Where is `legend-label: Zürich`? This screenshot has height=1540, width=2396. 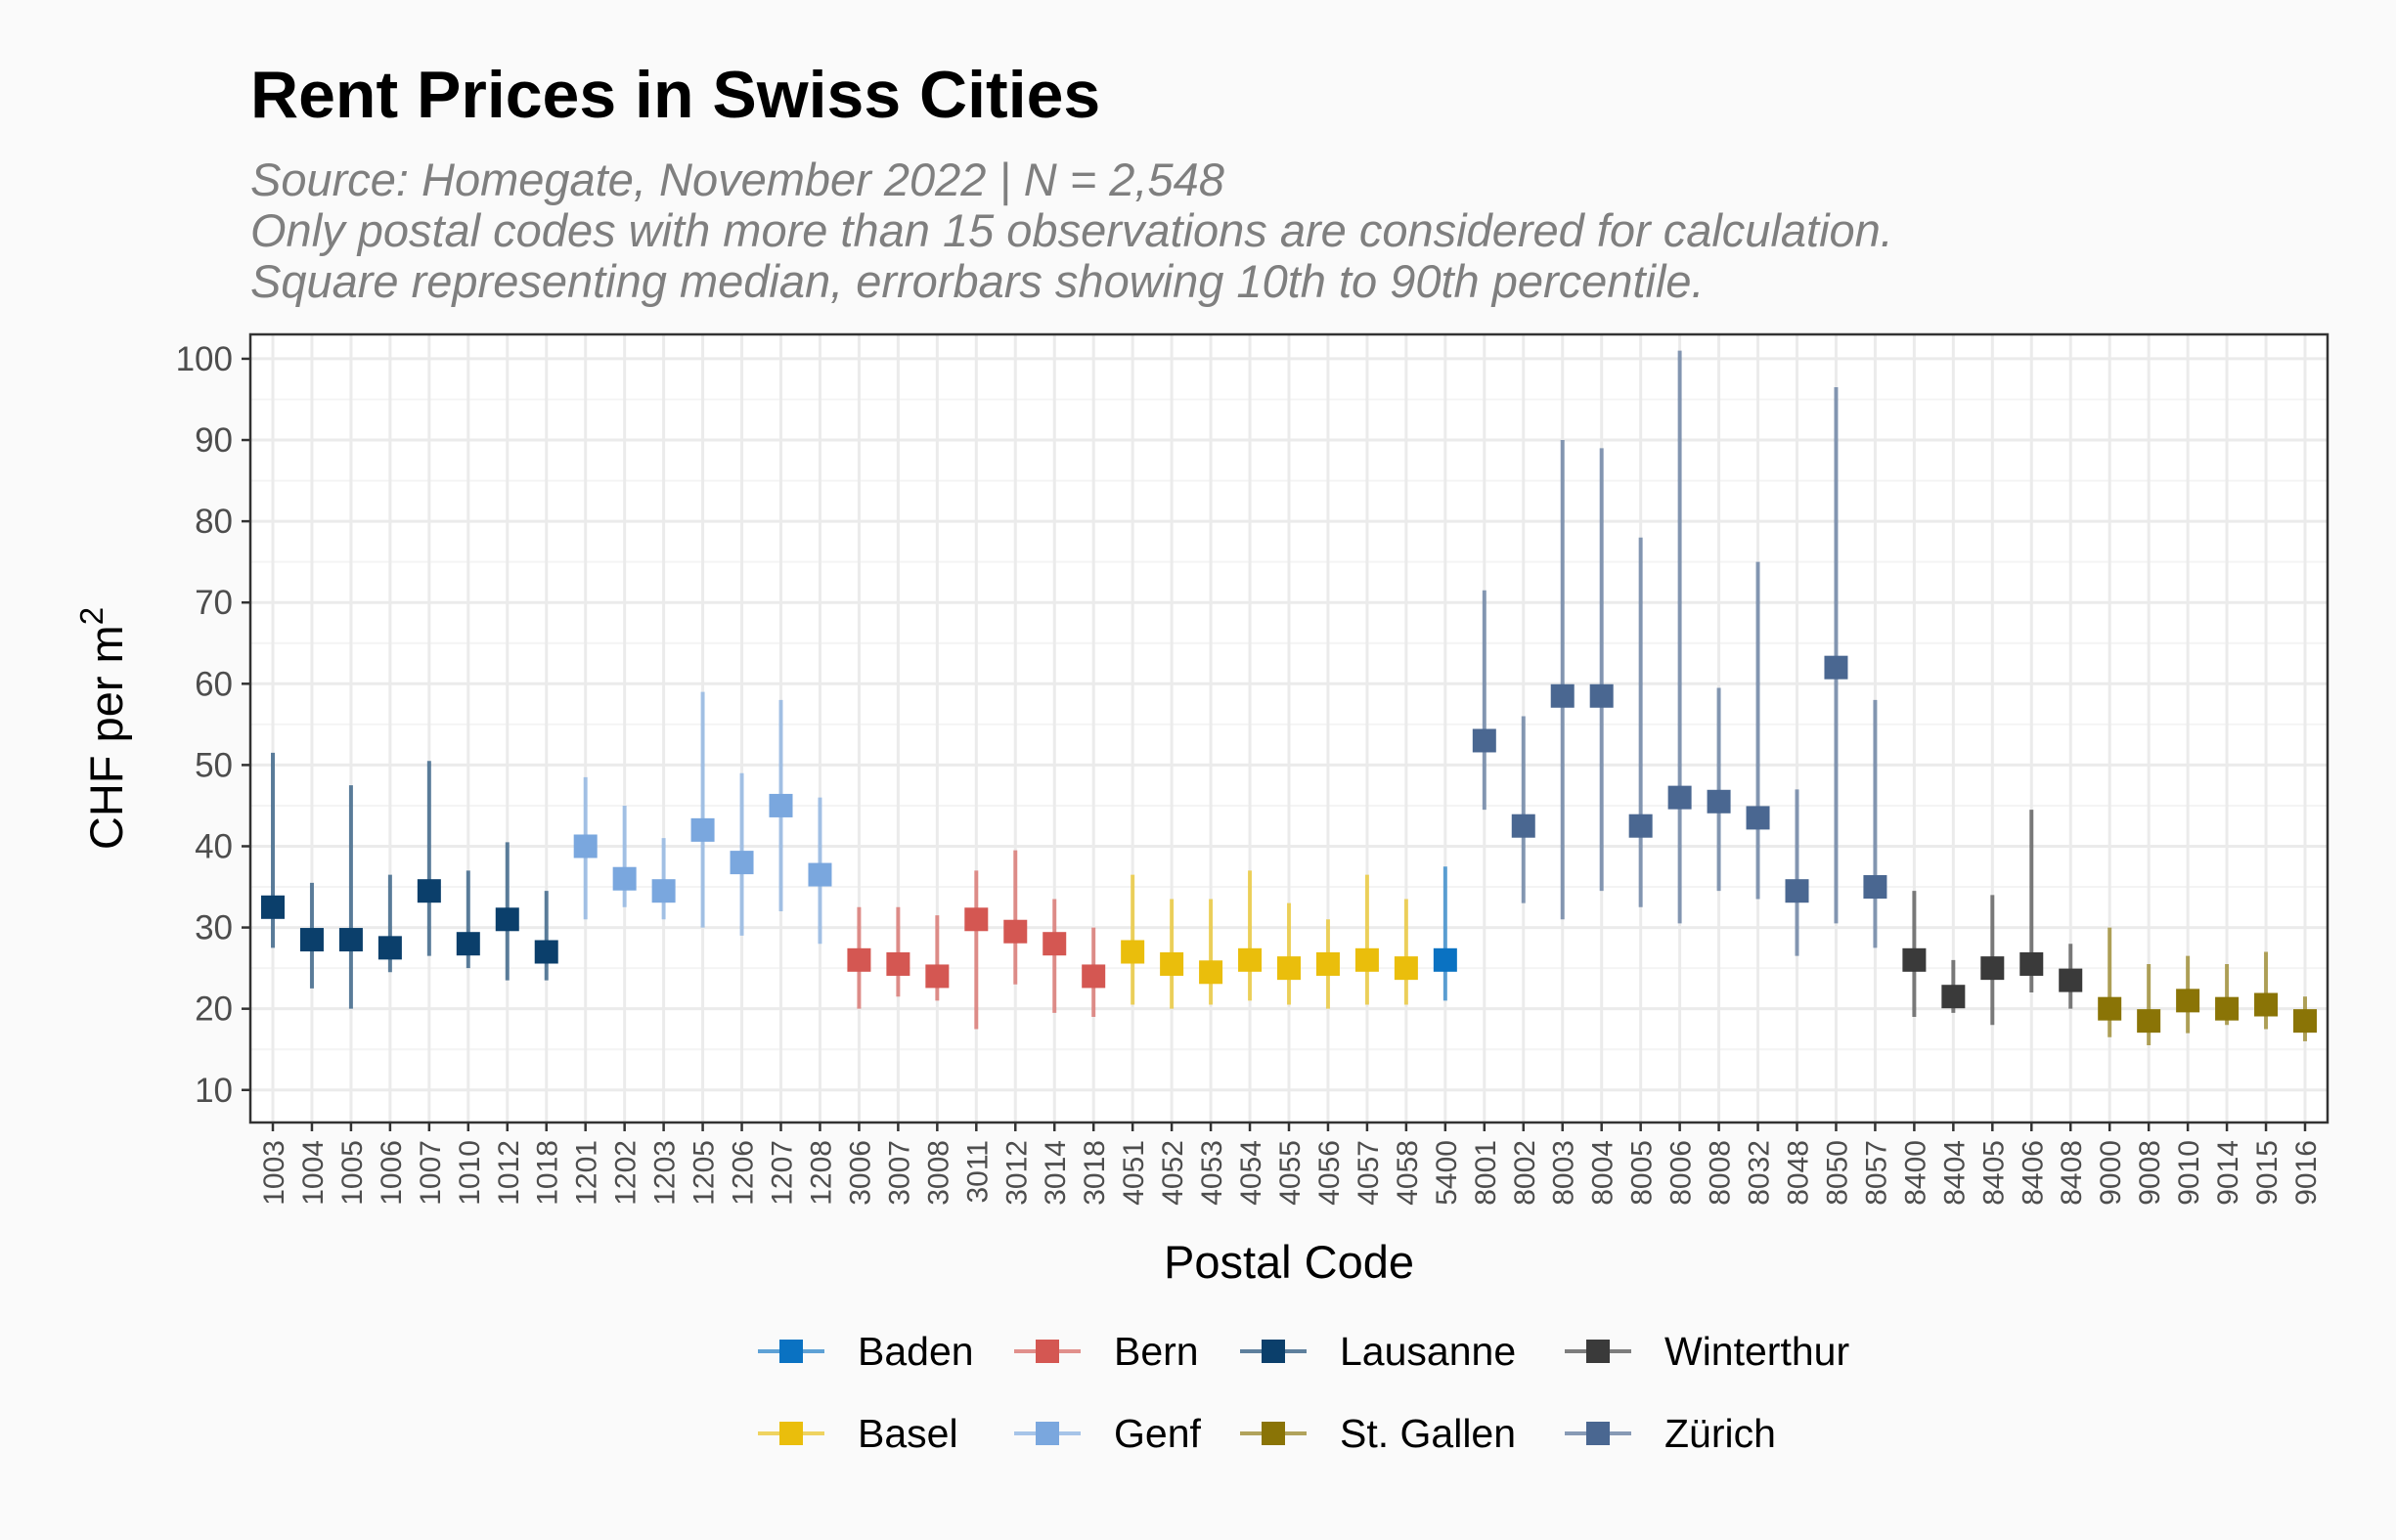 legend-label: Zürich is located at coordinates (1720, 1433).